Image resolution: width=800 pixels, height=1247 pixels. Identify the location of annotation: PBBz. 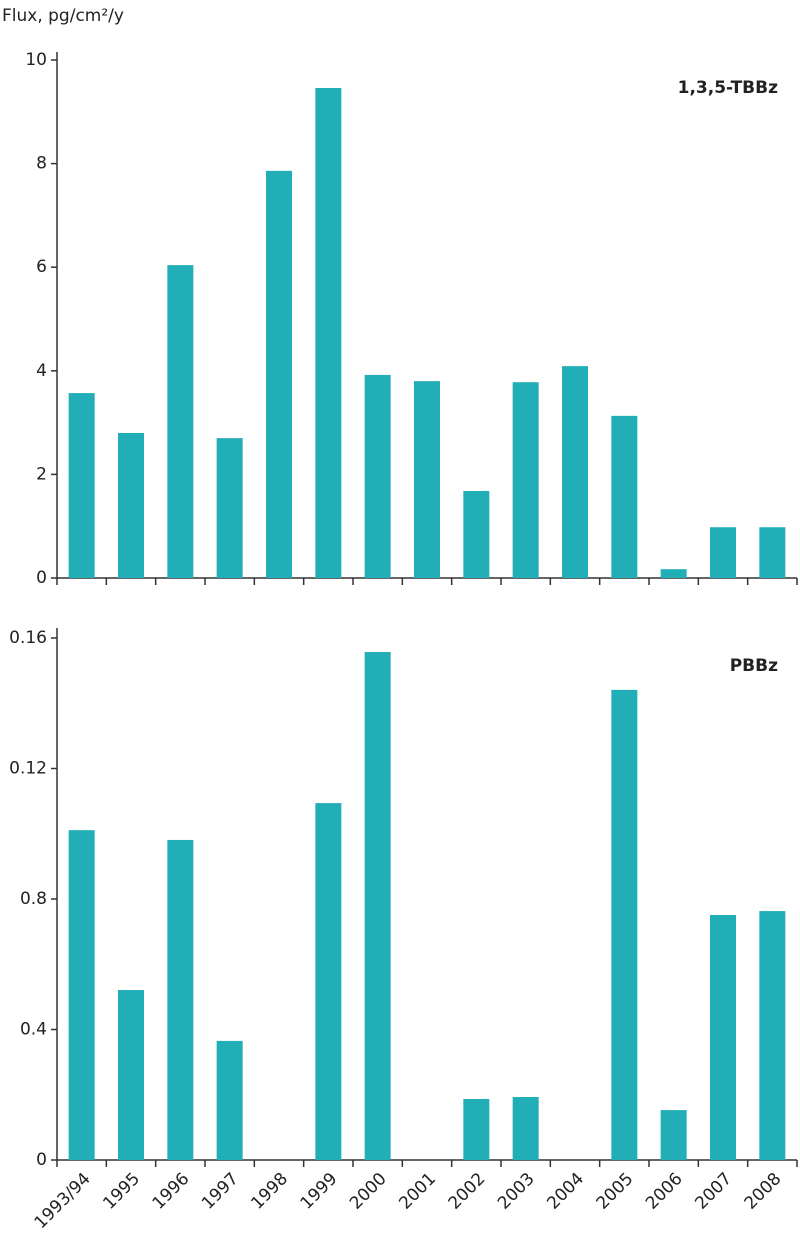
(754, 666).